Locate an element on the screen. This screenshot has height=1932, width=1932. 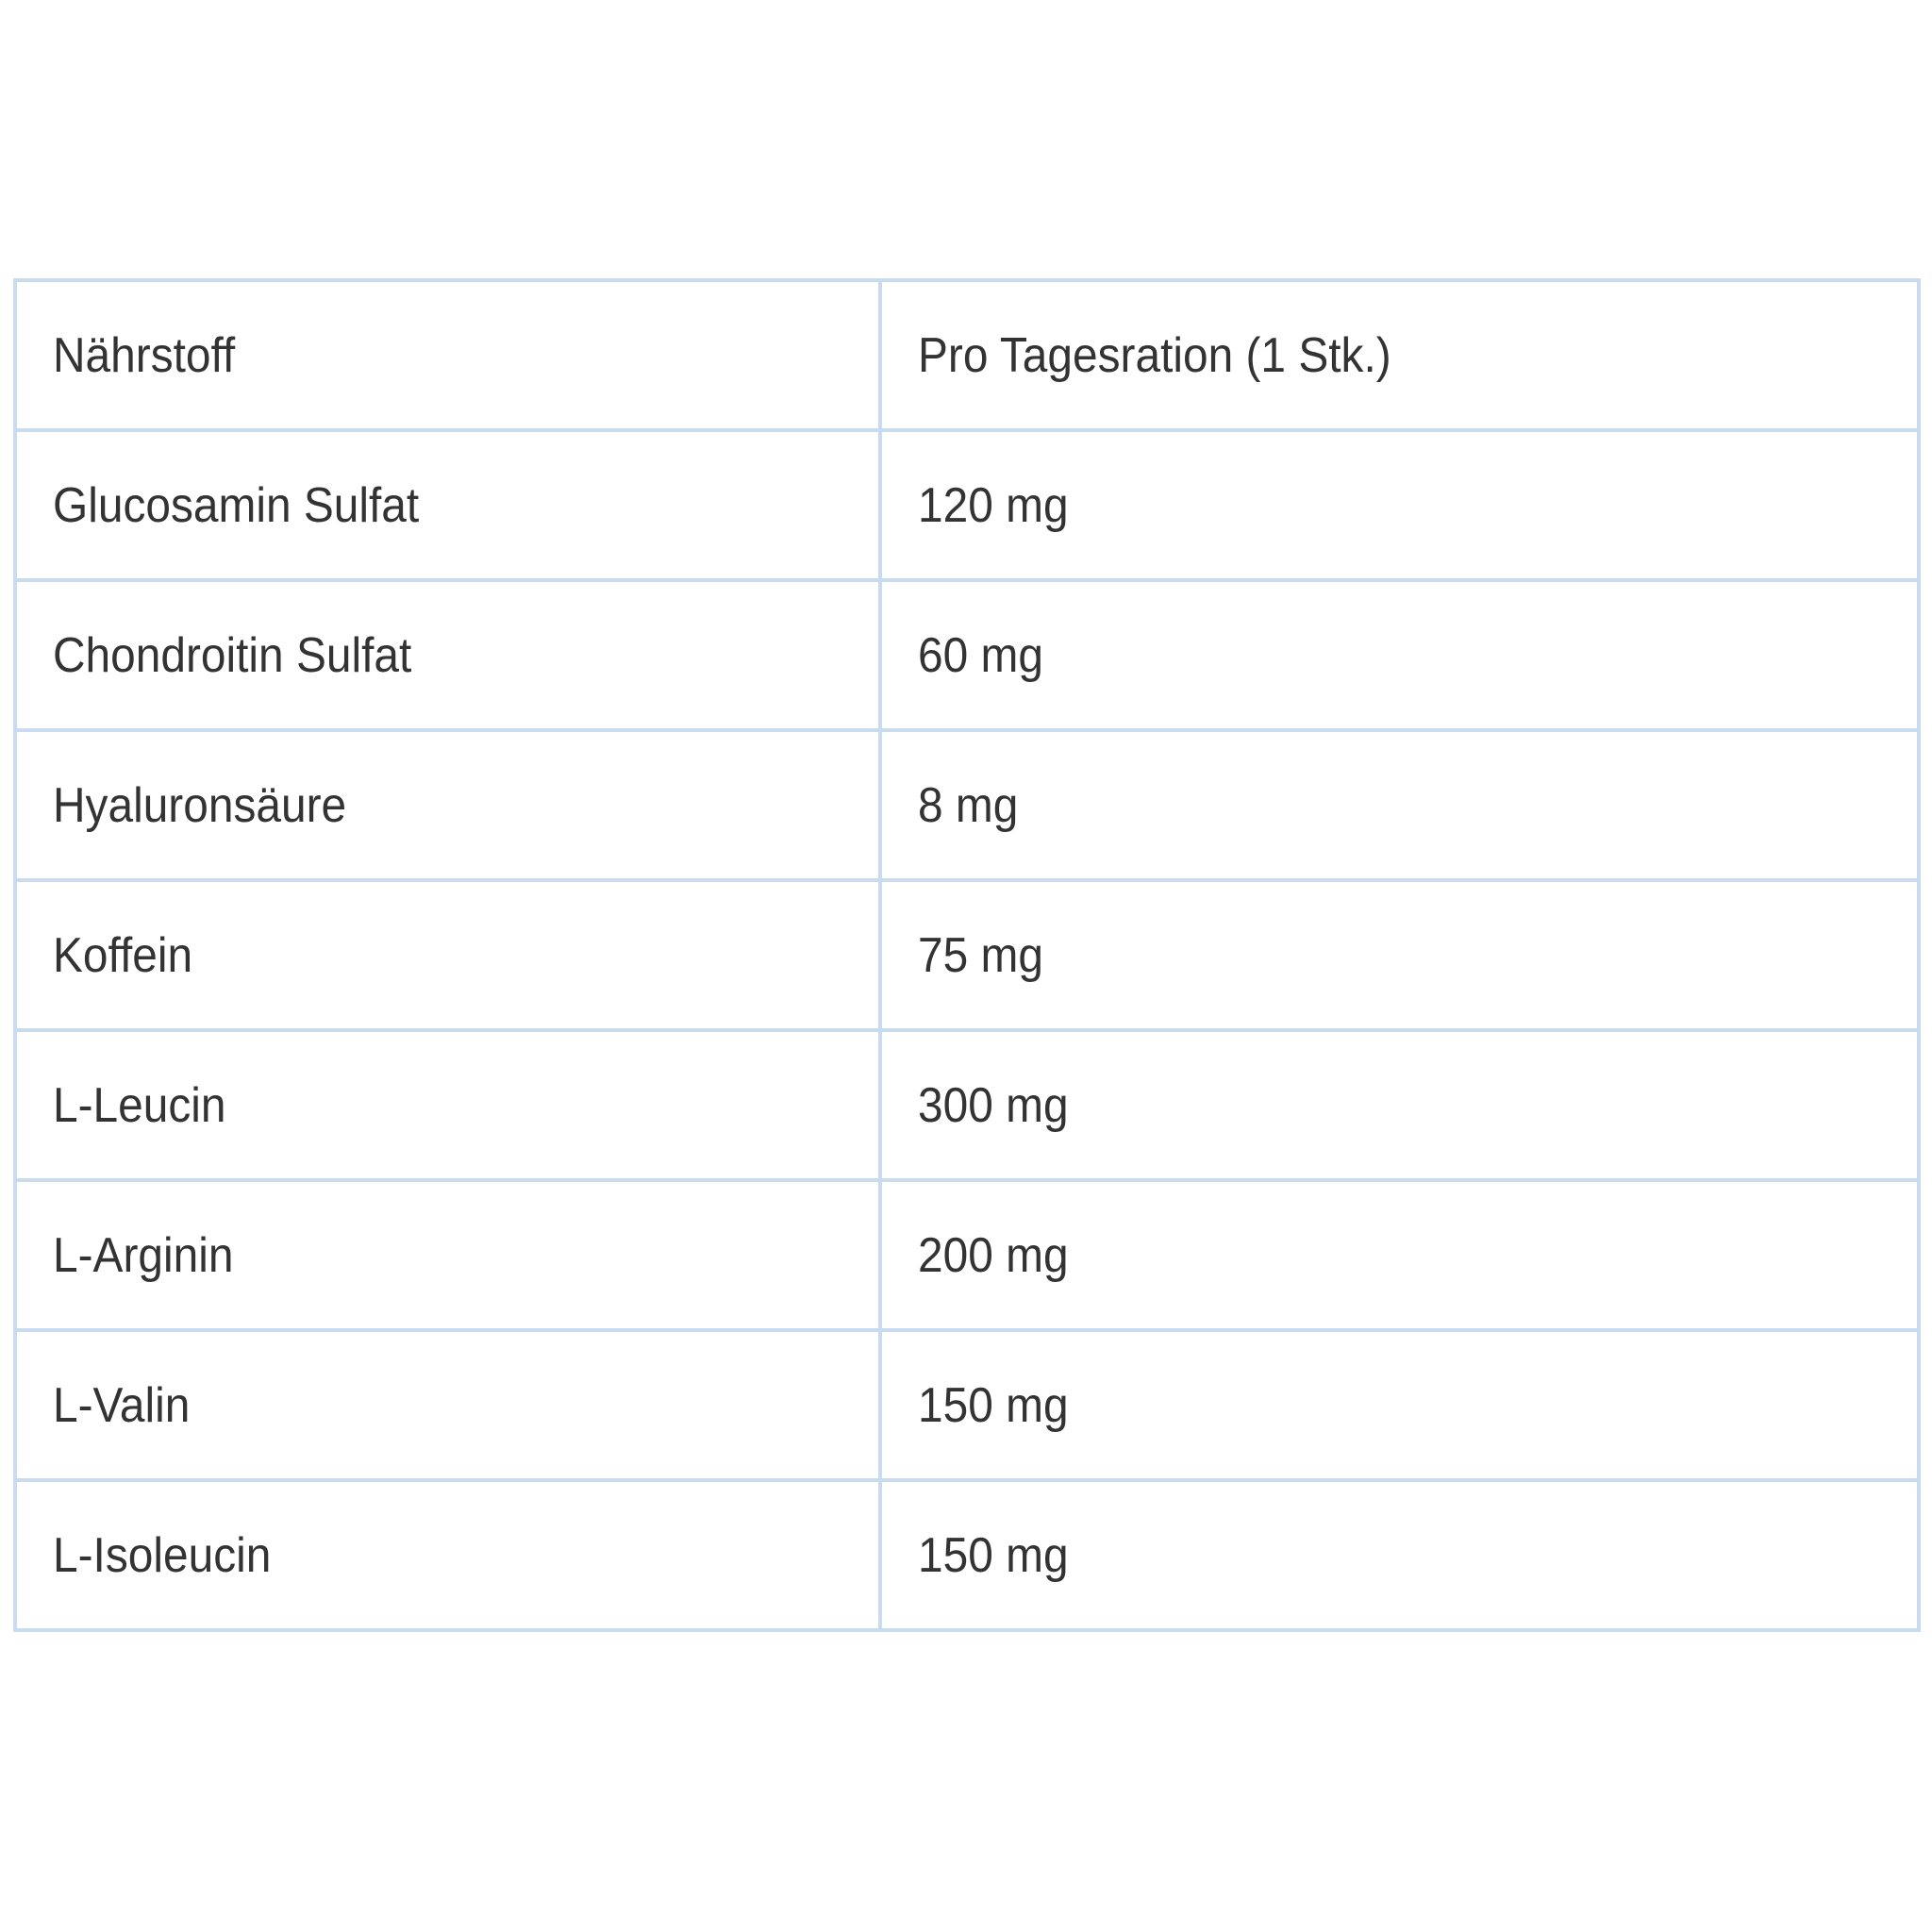
cell-text: L-Isoleucin is located at coordinates (163, 1555).